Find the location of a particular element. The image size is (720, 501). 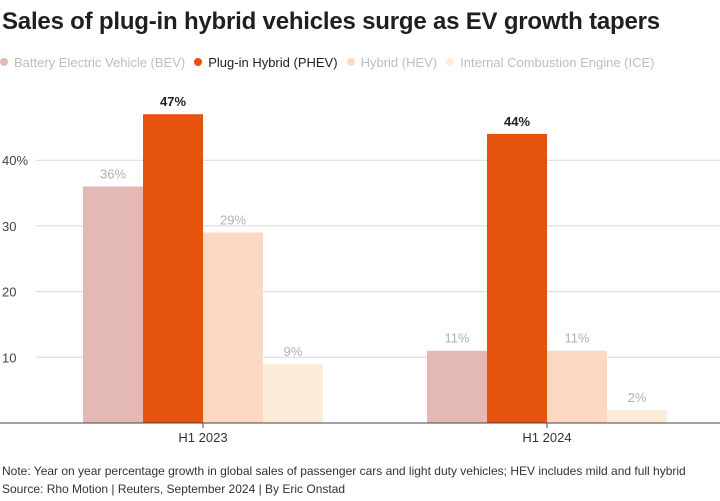

data-label-ice-0: 9% is located at coordinates (293, 351).